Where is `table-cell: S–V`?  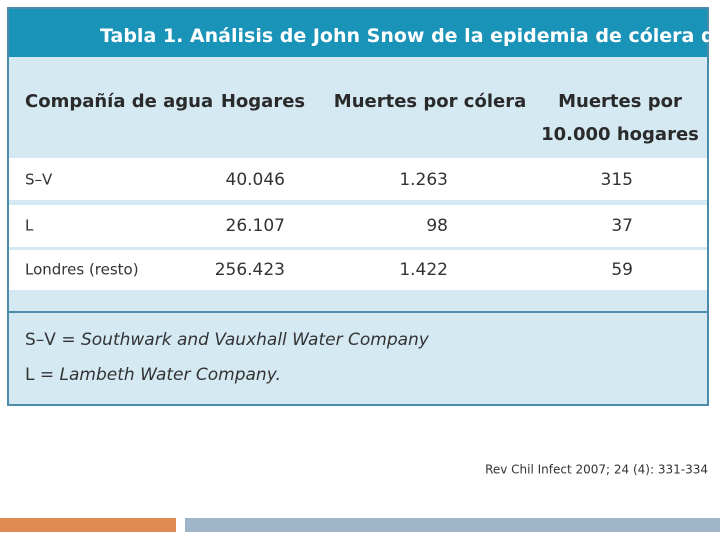
table-cell: S–V is located at coordinates (39, 180).